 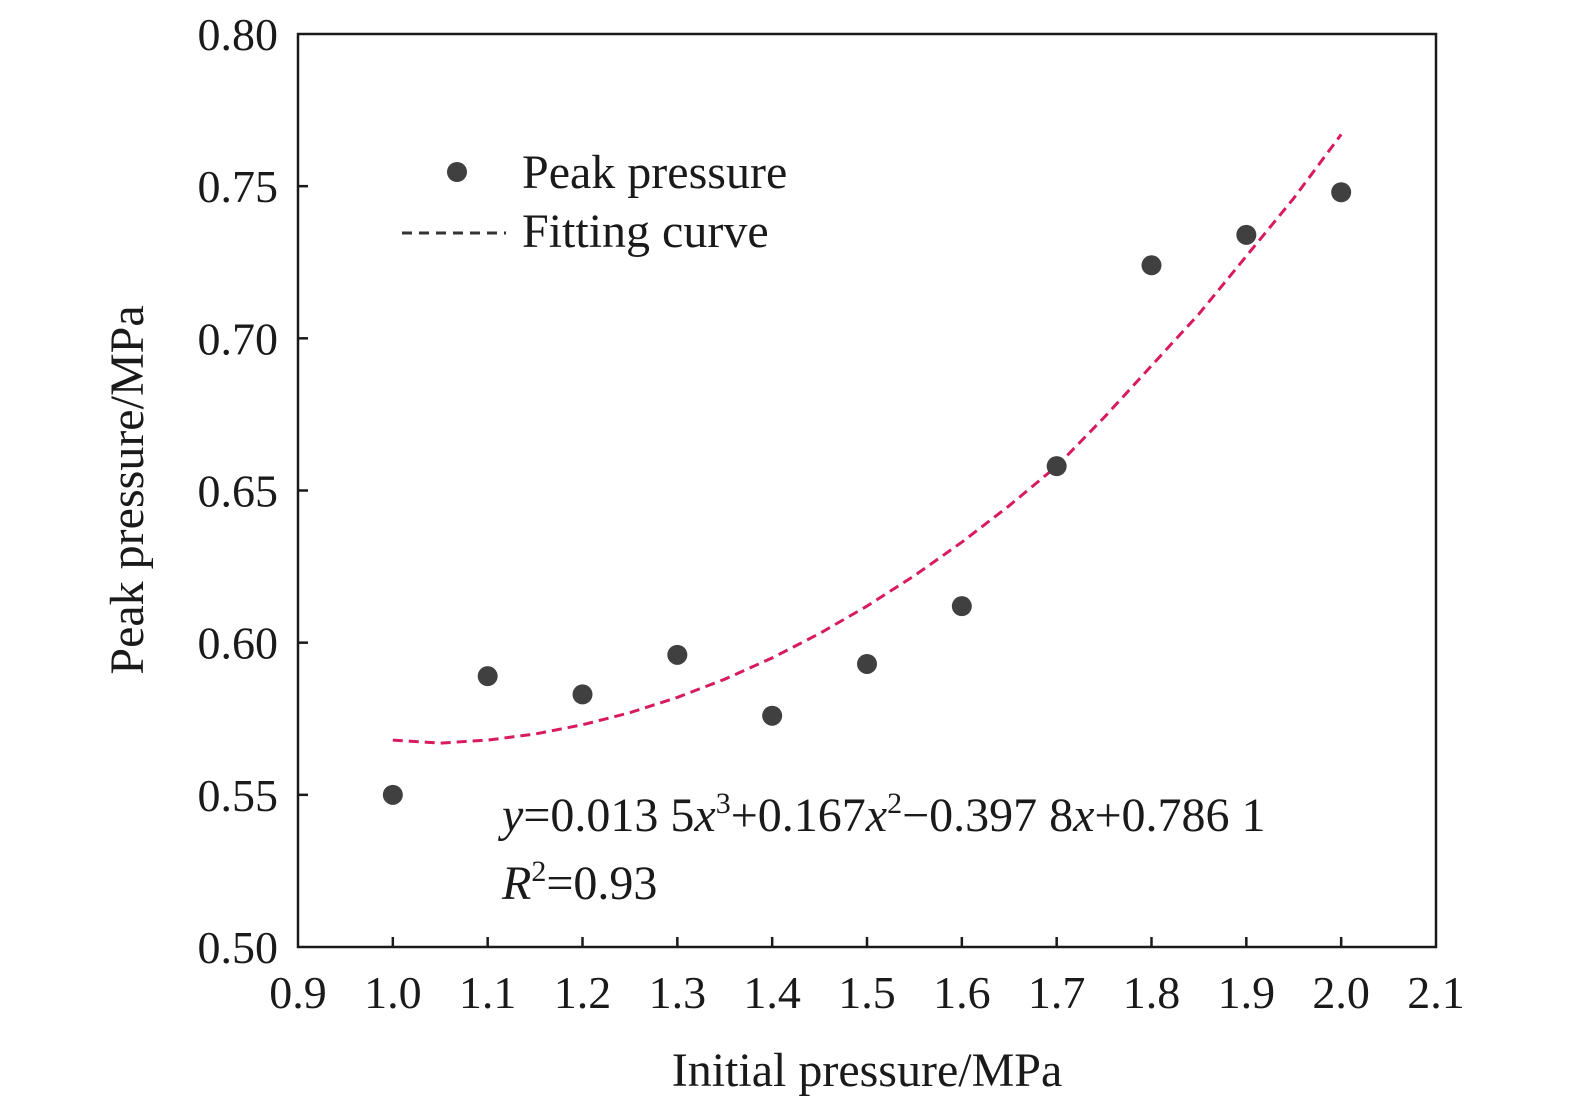 What do you see at coordinates (583, 992) in the screenshot?
I see `x-tick-label: 1.2` at bounding box center [583, 992].